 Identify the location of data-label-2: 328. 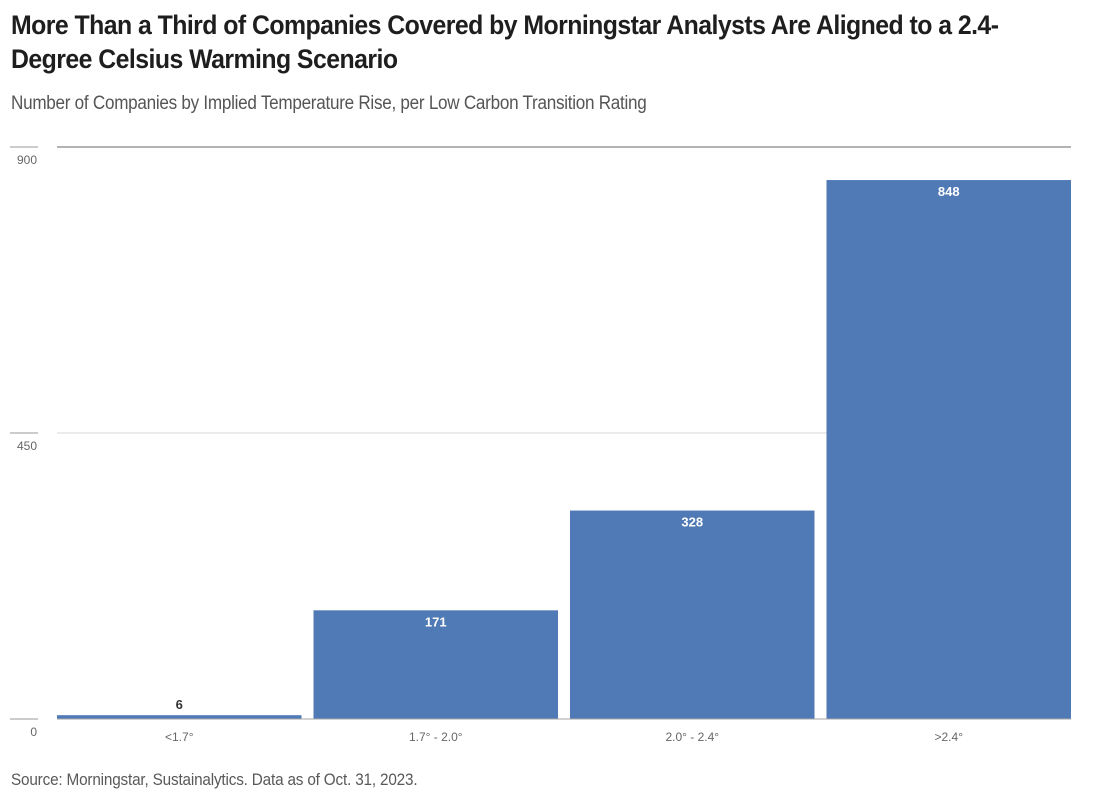
(692, 522).